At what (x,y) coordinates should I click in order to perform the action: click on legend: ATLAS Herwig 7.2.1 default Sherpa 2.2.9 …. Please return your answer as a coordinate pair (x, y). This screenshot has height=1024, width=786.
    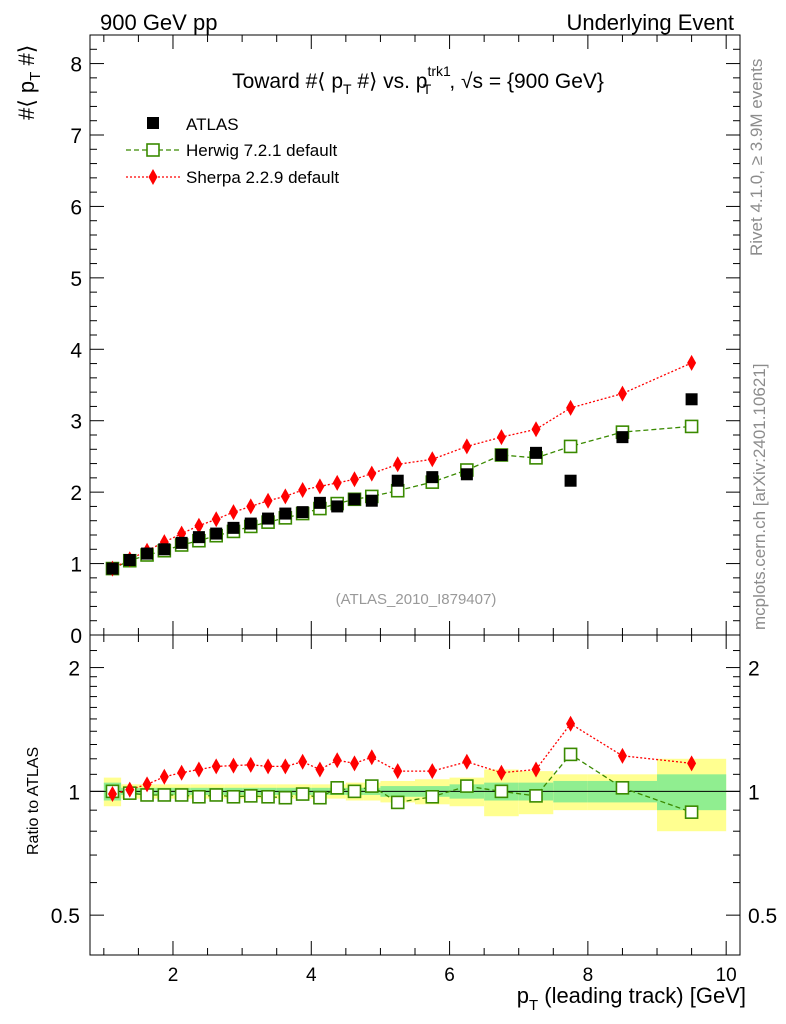
    Looking at the image, I should click on (232, 151).